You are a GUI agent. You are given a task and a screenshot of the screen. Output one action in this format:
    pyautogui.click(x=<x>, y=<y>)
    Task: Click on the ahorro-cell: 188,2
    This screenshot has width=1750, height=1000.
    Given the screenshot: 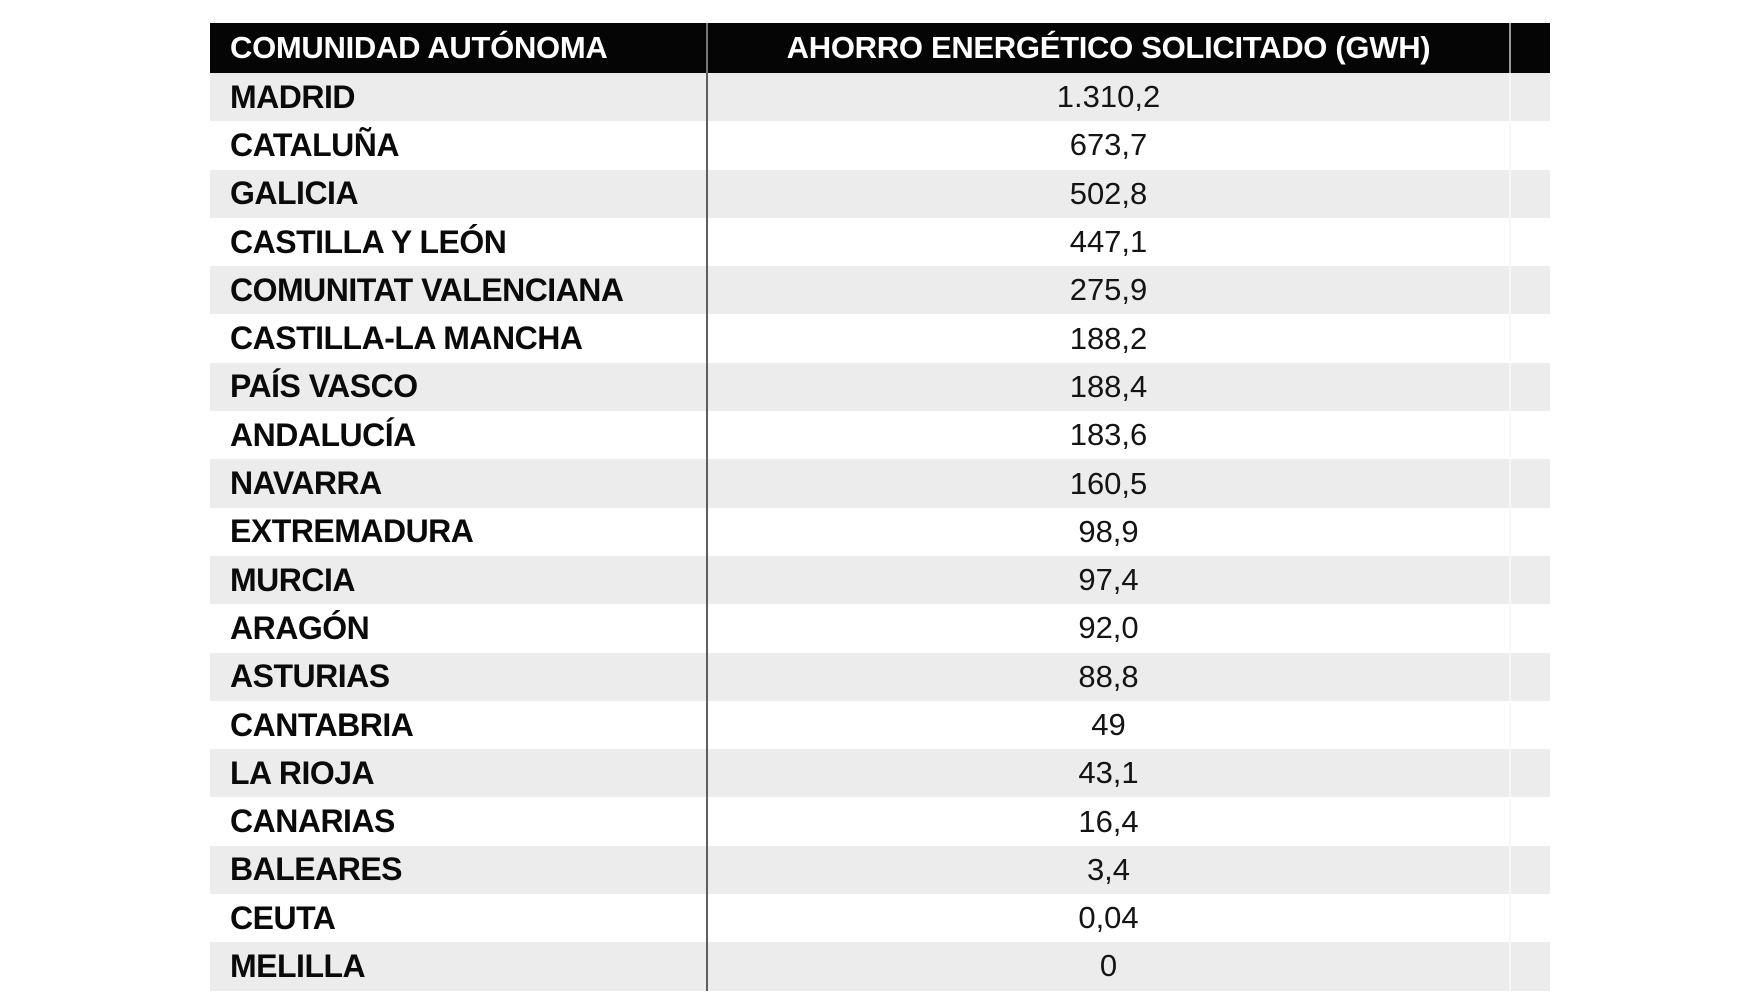 What is the action you would take?
    pyautogui.click(x=1108, y=338)
    